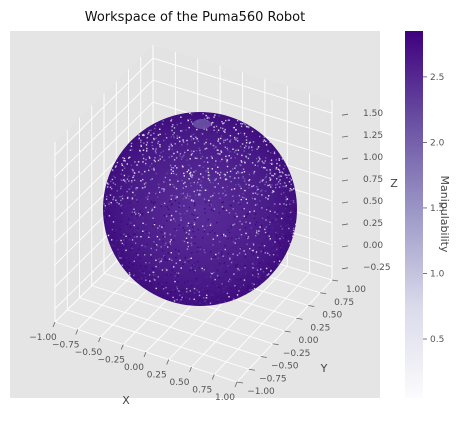  What do you see at coordinates (308, 341) in the screenshot?
I see `y-tick-label: 0.00` at bounding box center [308, 341].